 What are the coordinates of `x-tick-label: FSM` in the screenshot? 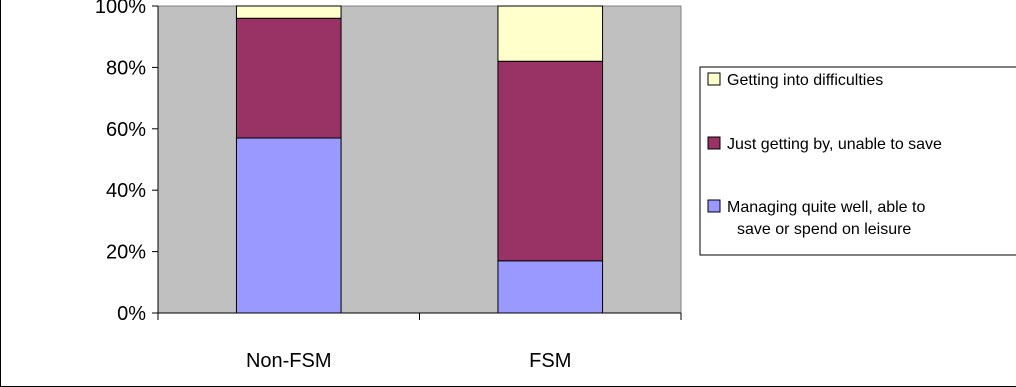 It's located at (550, 361).